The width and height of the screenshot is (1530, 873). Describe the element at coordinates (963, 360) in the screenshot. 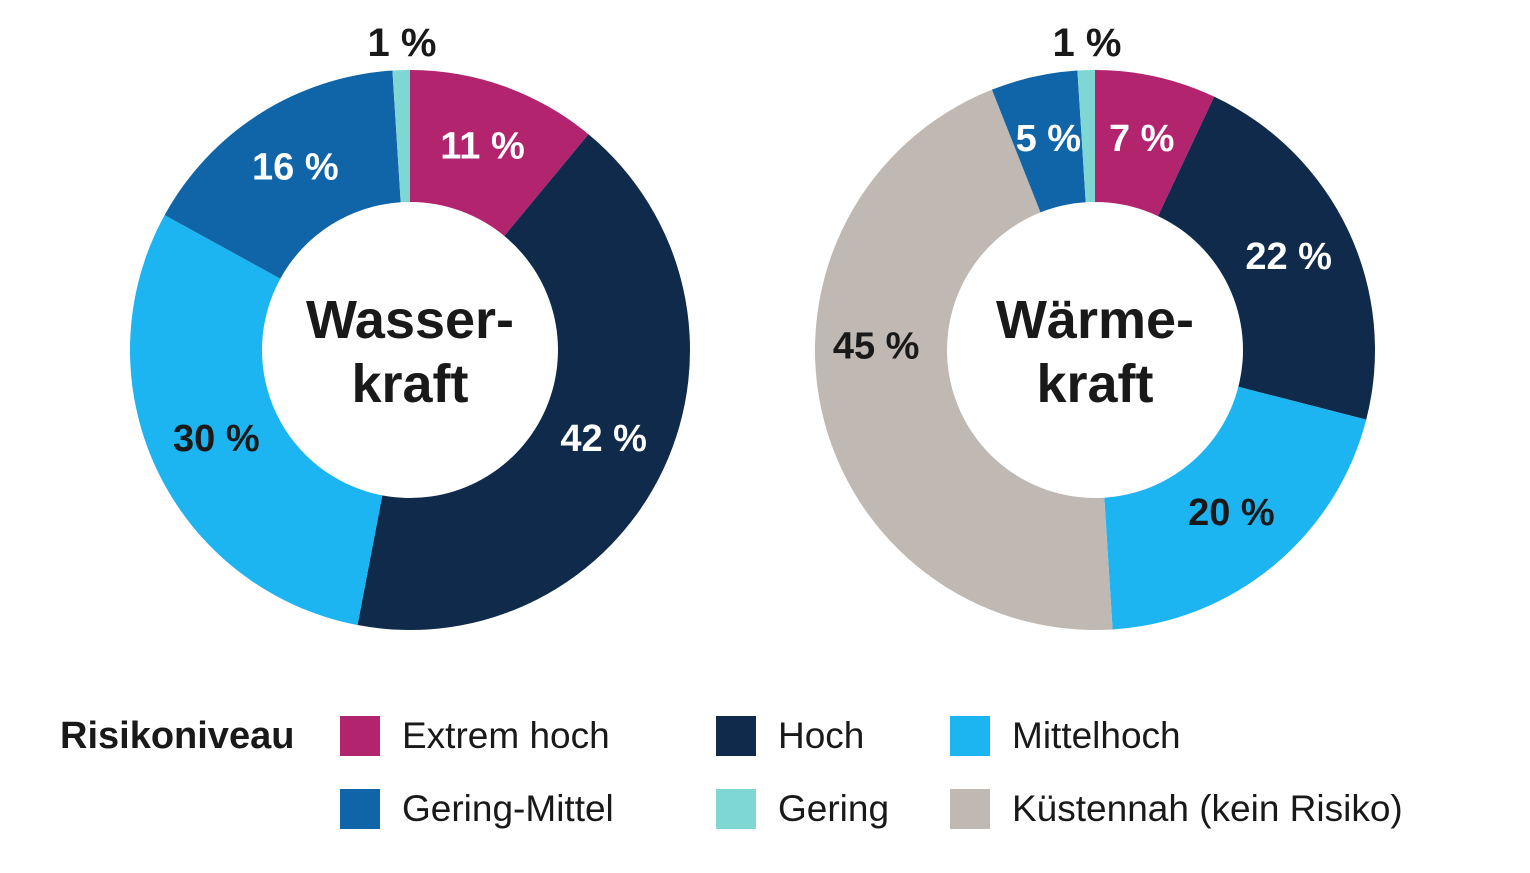

I see `donut-slice-küstennah-kein-risiko` at that location.